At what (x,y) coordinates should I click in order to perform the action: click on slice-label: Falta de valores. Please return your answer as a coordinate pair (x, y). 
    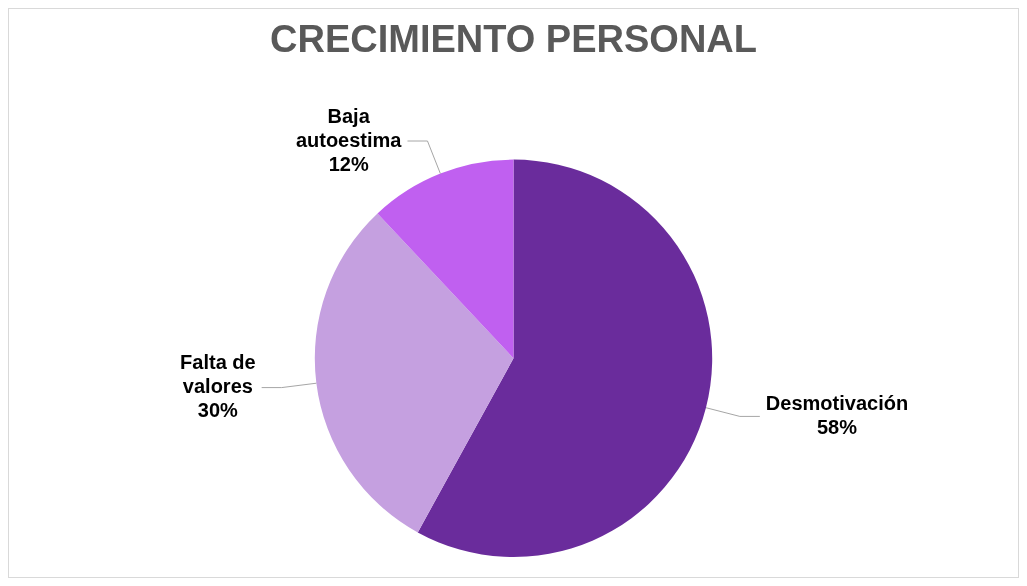
    Looking at the image, I should click on (218, 374).